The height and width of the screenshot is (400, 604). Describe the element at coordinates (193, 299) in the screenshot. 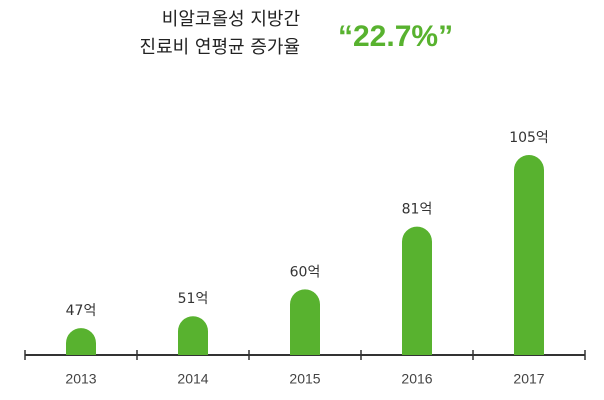

I see `value-label: 51억` at that location.